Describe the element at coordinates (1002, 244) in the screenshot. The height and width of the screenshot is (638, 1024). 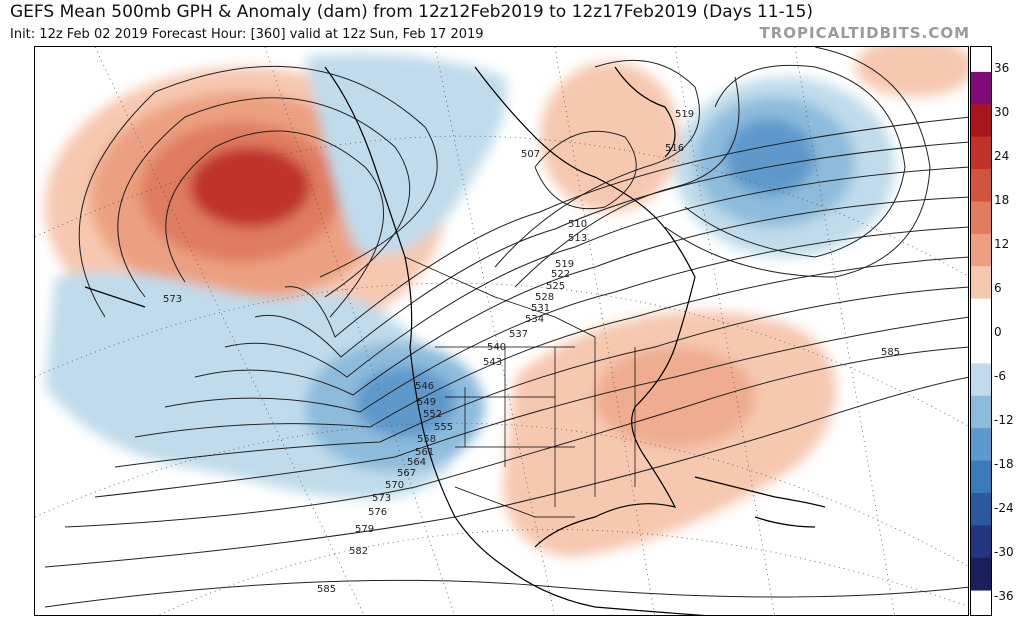
I see `colorbar-tick-label: 12` at that location.